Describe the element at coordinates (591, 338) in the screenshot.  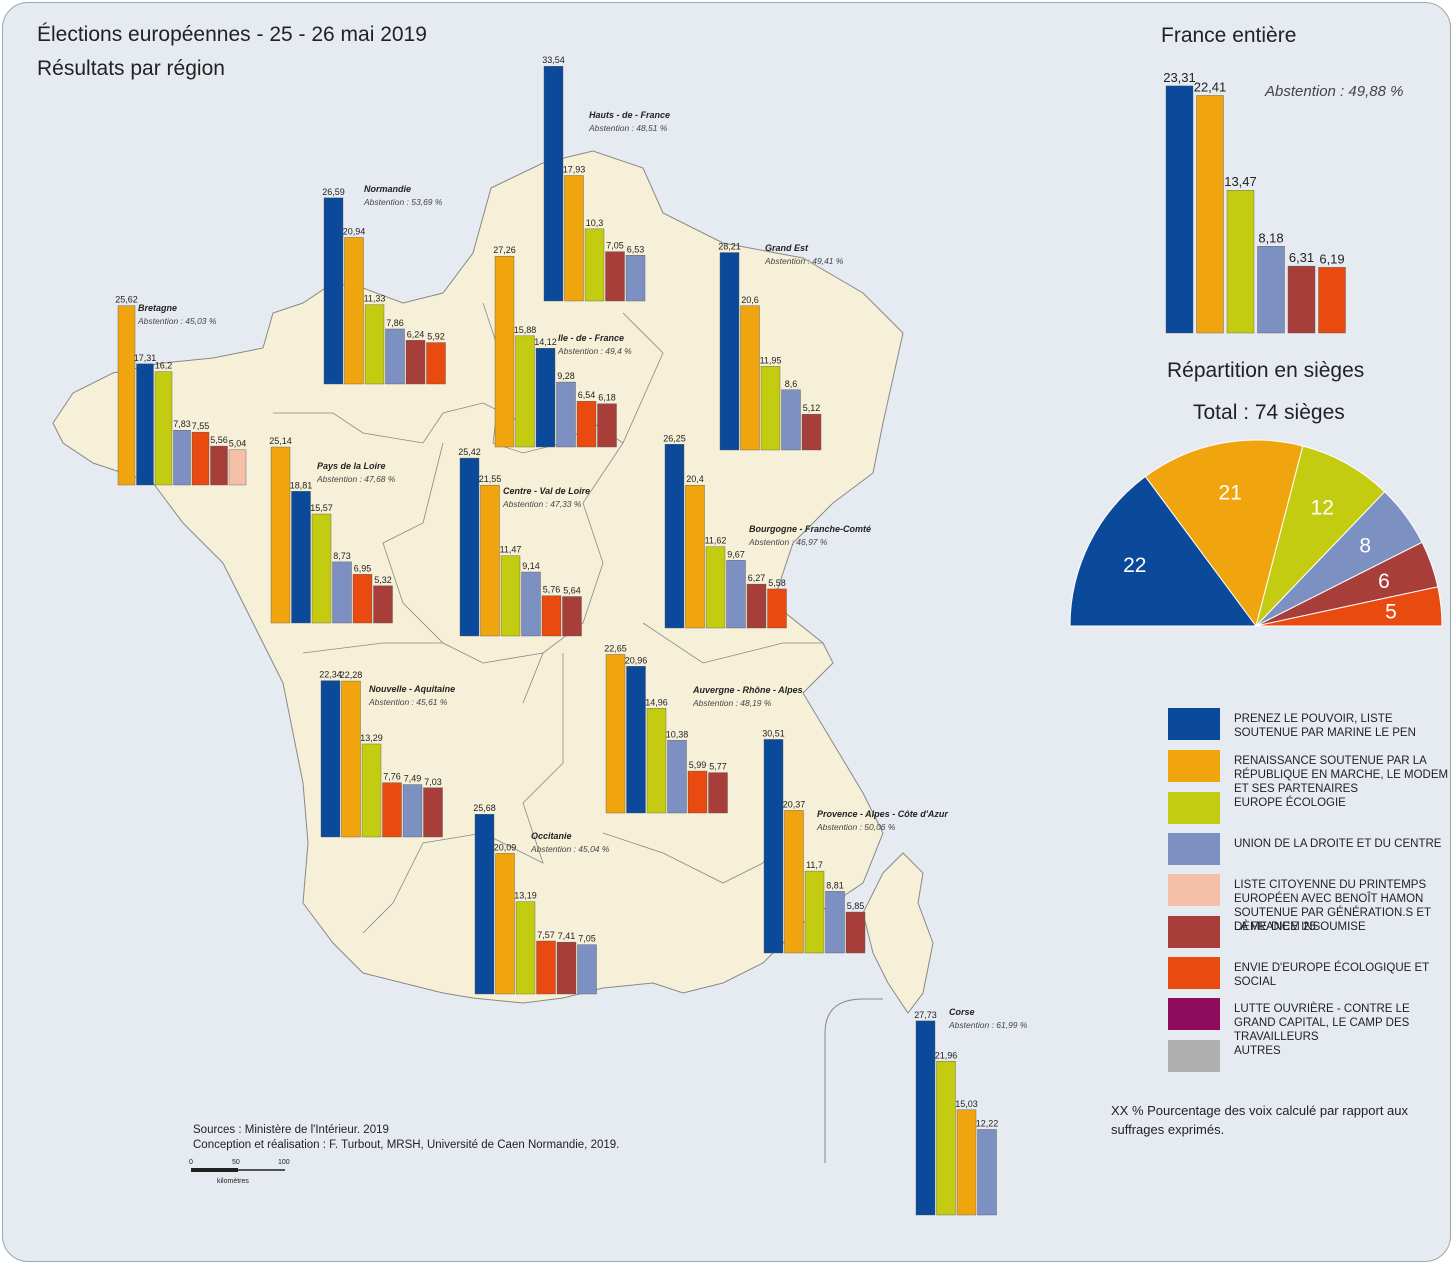
I see `region-name: Ile - de - France` at that location.